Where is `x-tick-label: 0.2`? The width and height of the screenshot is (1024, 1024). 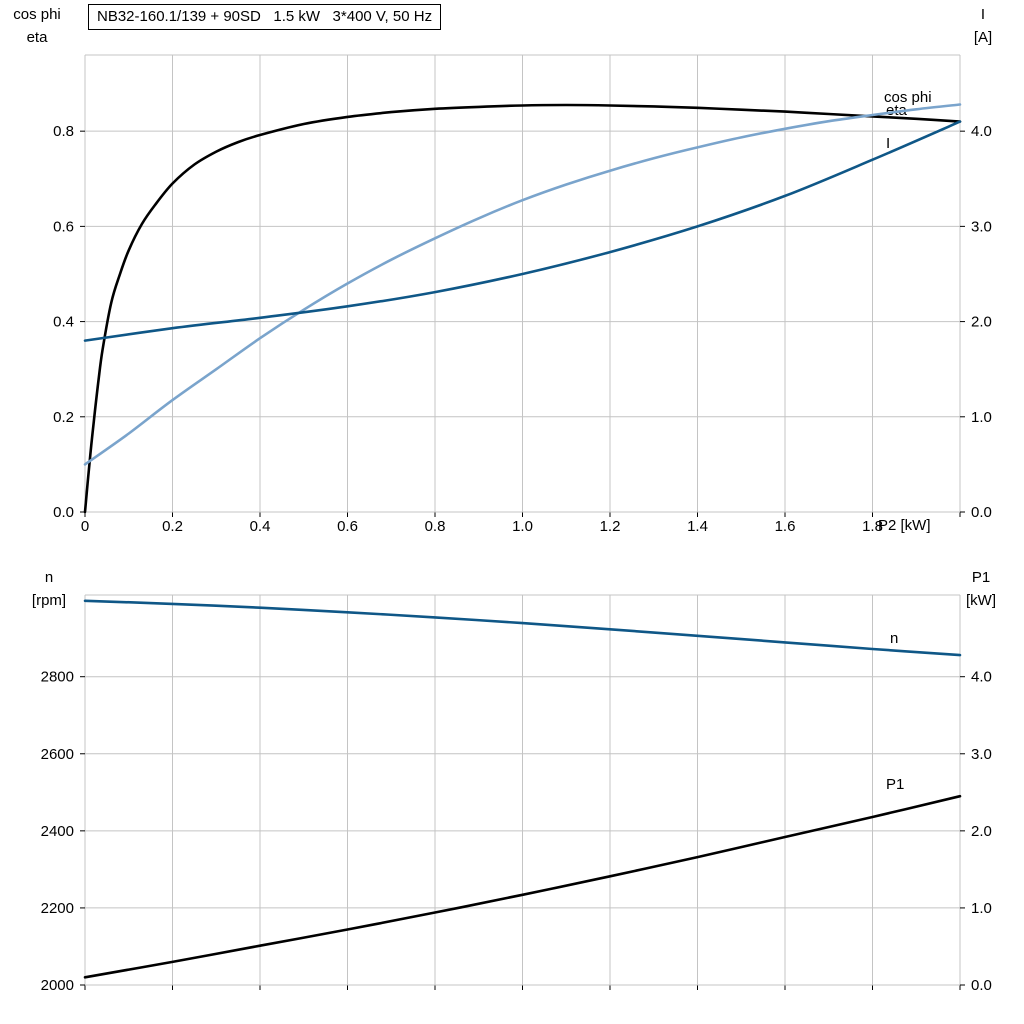
x-tick-label: 0.2 is located at coordinates (172, 526).